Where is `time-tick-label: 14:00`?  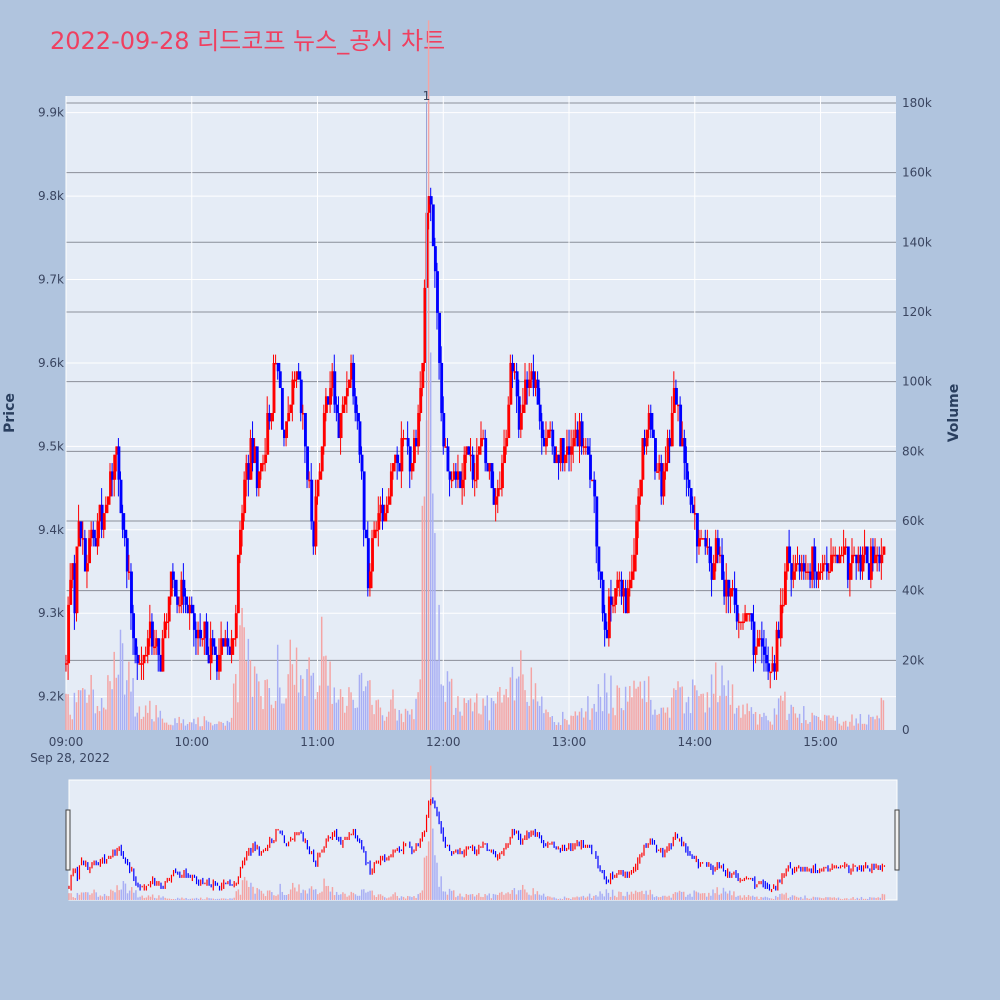 time-tick-label: 14:00 is located at coordinates (694, 742).